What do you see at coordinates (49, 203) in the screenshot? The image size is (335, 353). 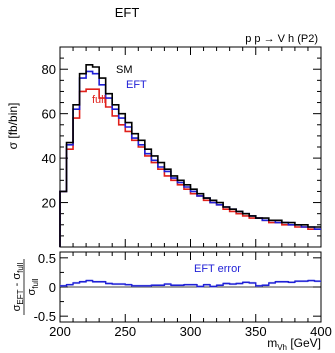 I see `y-tick-label: 20` at bounding box center [49, 203].